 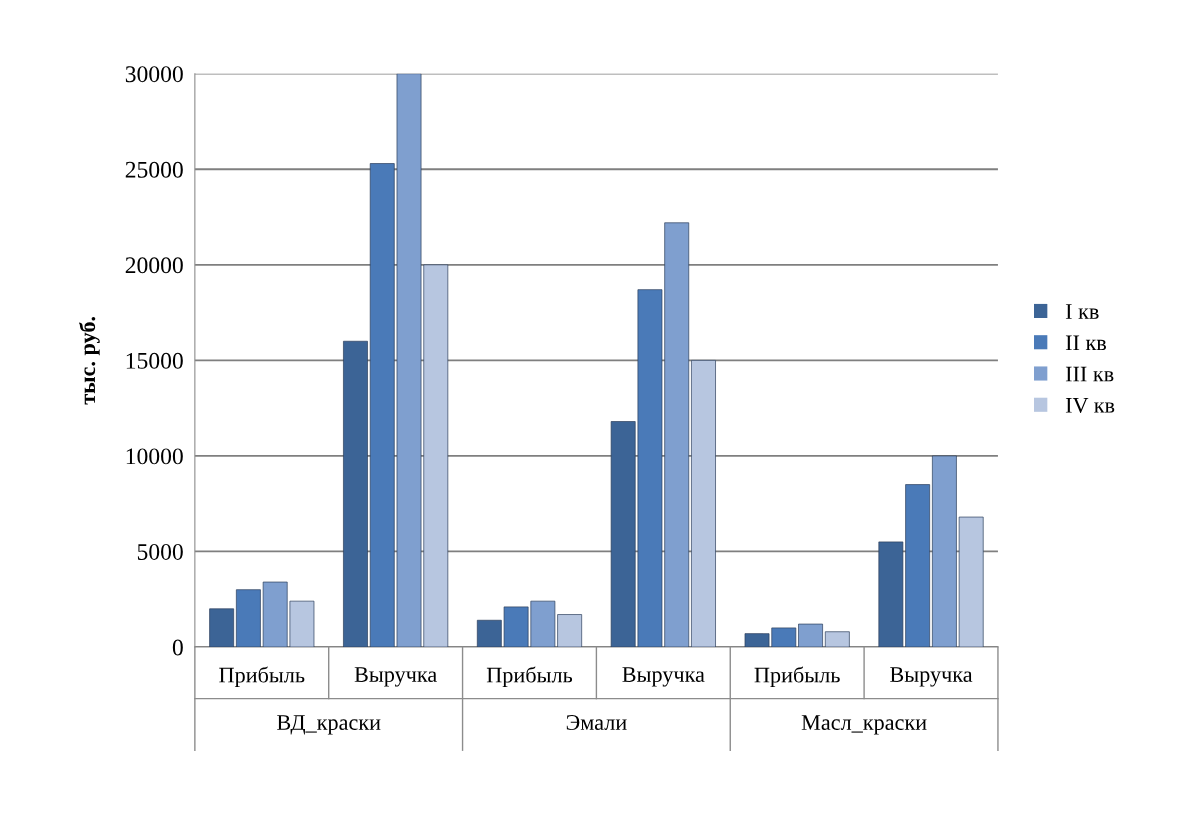 I want to click on y-tick-label: 5000, so click(x=160, y=551).